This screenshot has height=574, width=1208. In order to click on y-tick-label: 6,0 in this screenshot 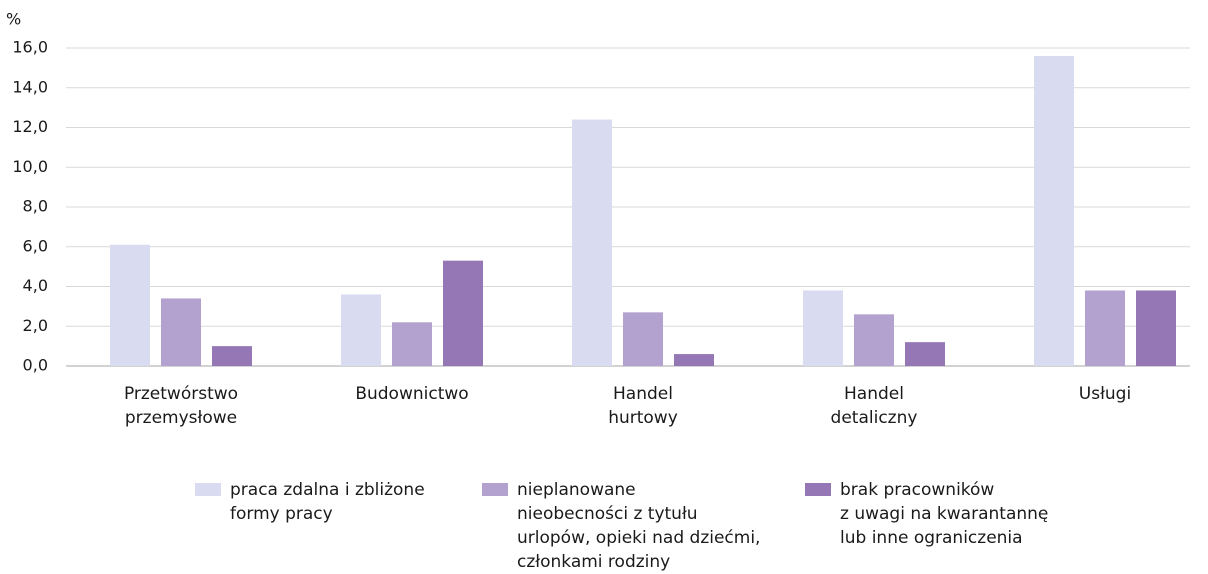, I will do `click(35, 245)`.